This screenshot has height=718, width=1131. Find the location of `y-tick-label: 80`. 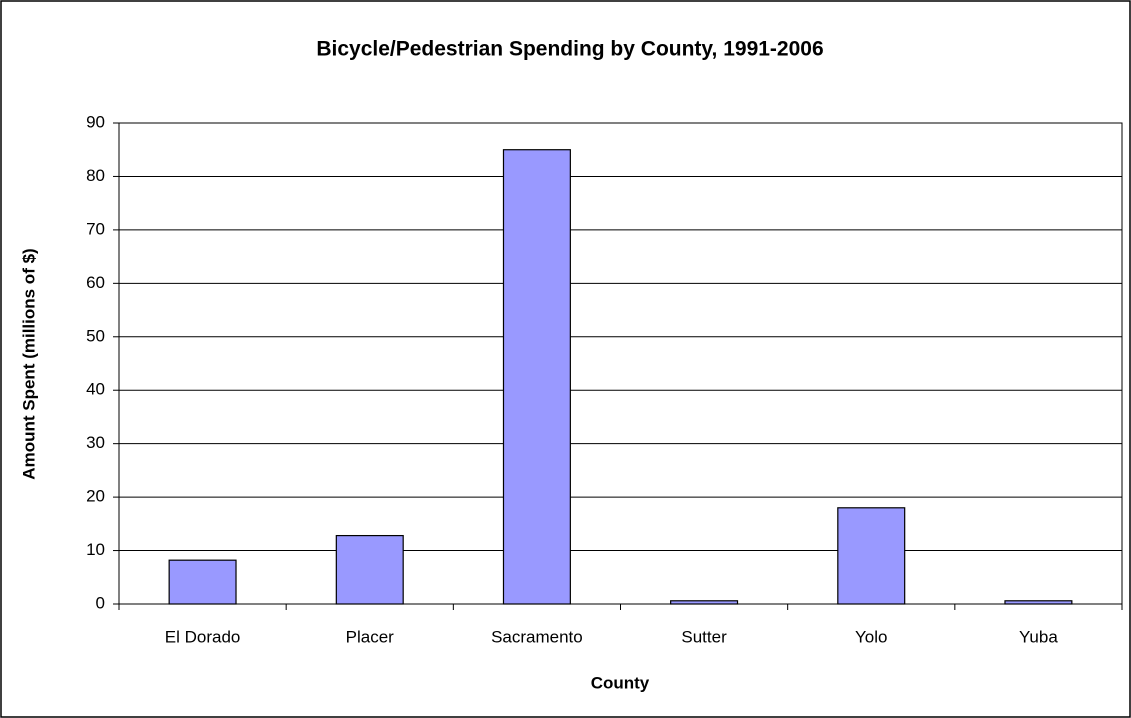

y-tick-label: 80 is located at coordinates (95, 175).